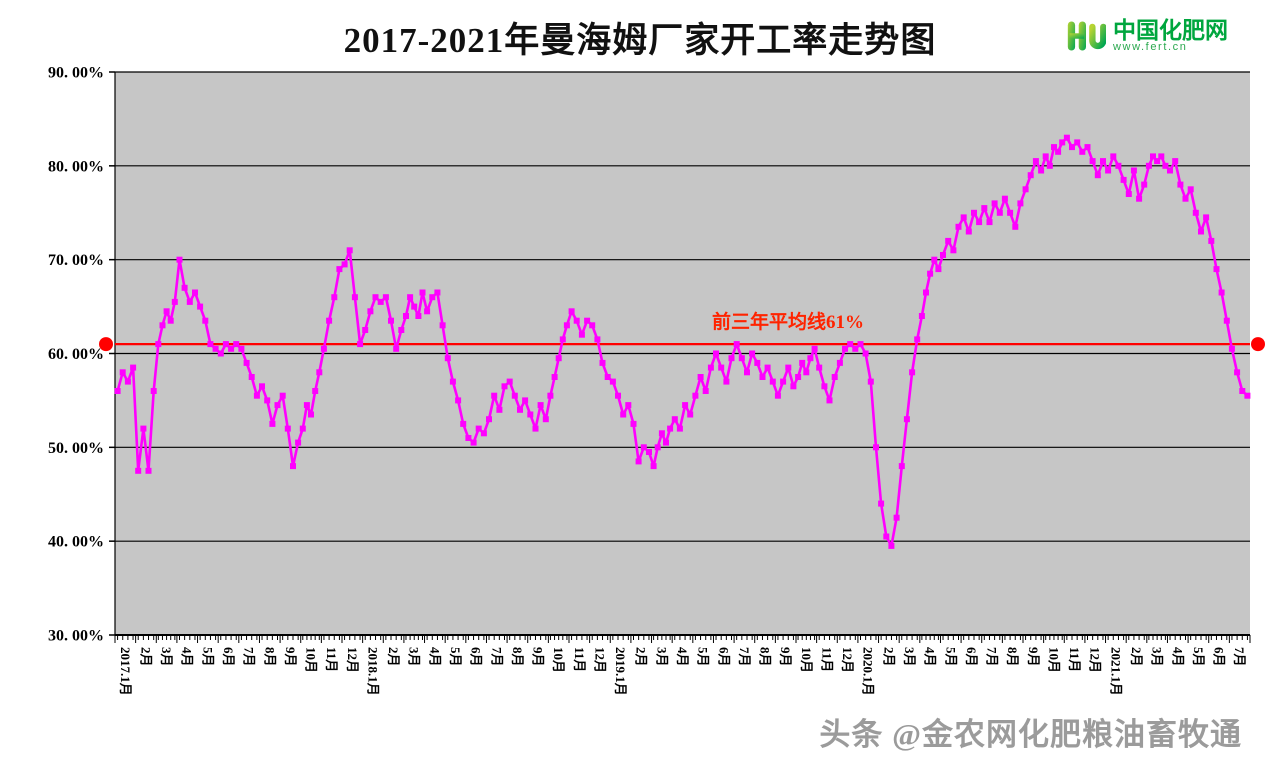 Image resolution: width=1280 pixels, height=766 pixels. What do you see at coordinates (868, 671) in the screenshot?
I see `x-axis-label: 2020.1月` at bounding box center [868, 671].